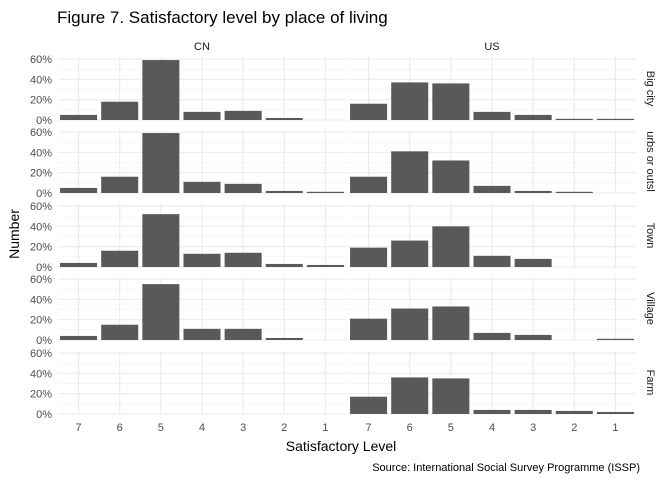 Image resolution: width=672 pixels, height=480 pixels. What do you see at coordinates (14, 234) in the screenshot?
I see `y-axis-title: Number` at bounding box center [14, 234].